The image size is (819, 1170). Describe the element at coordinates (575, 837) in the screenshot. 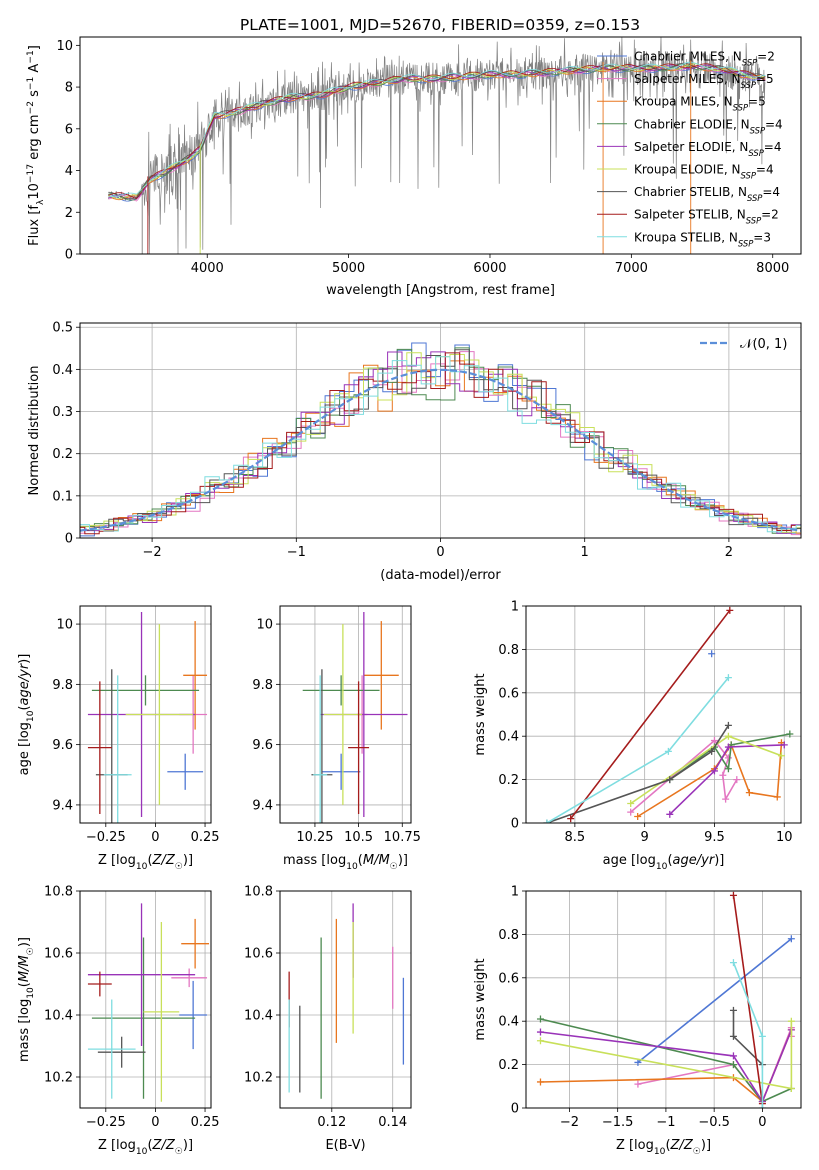

I see `tick-label-x: 8.5` at that location.